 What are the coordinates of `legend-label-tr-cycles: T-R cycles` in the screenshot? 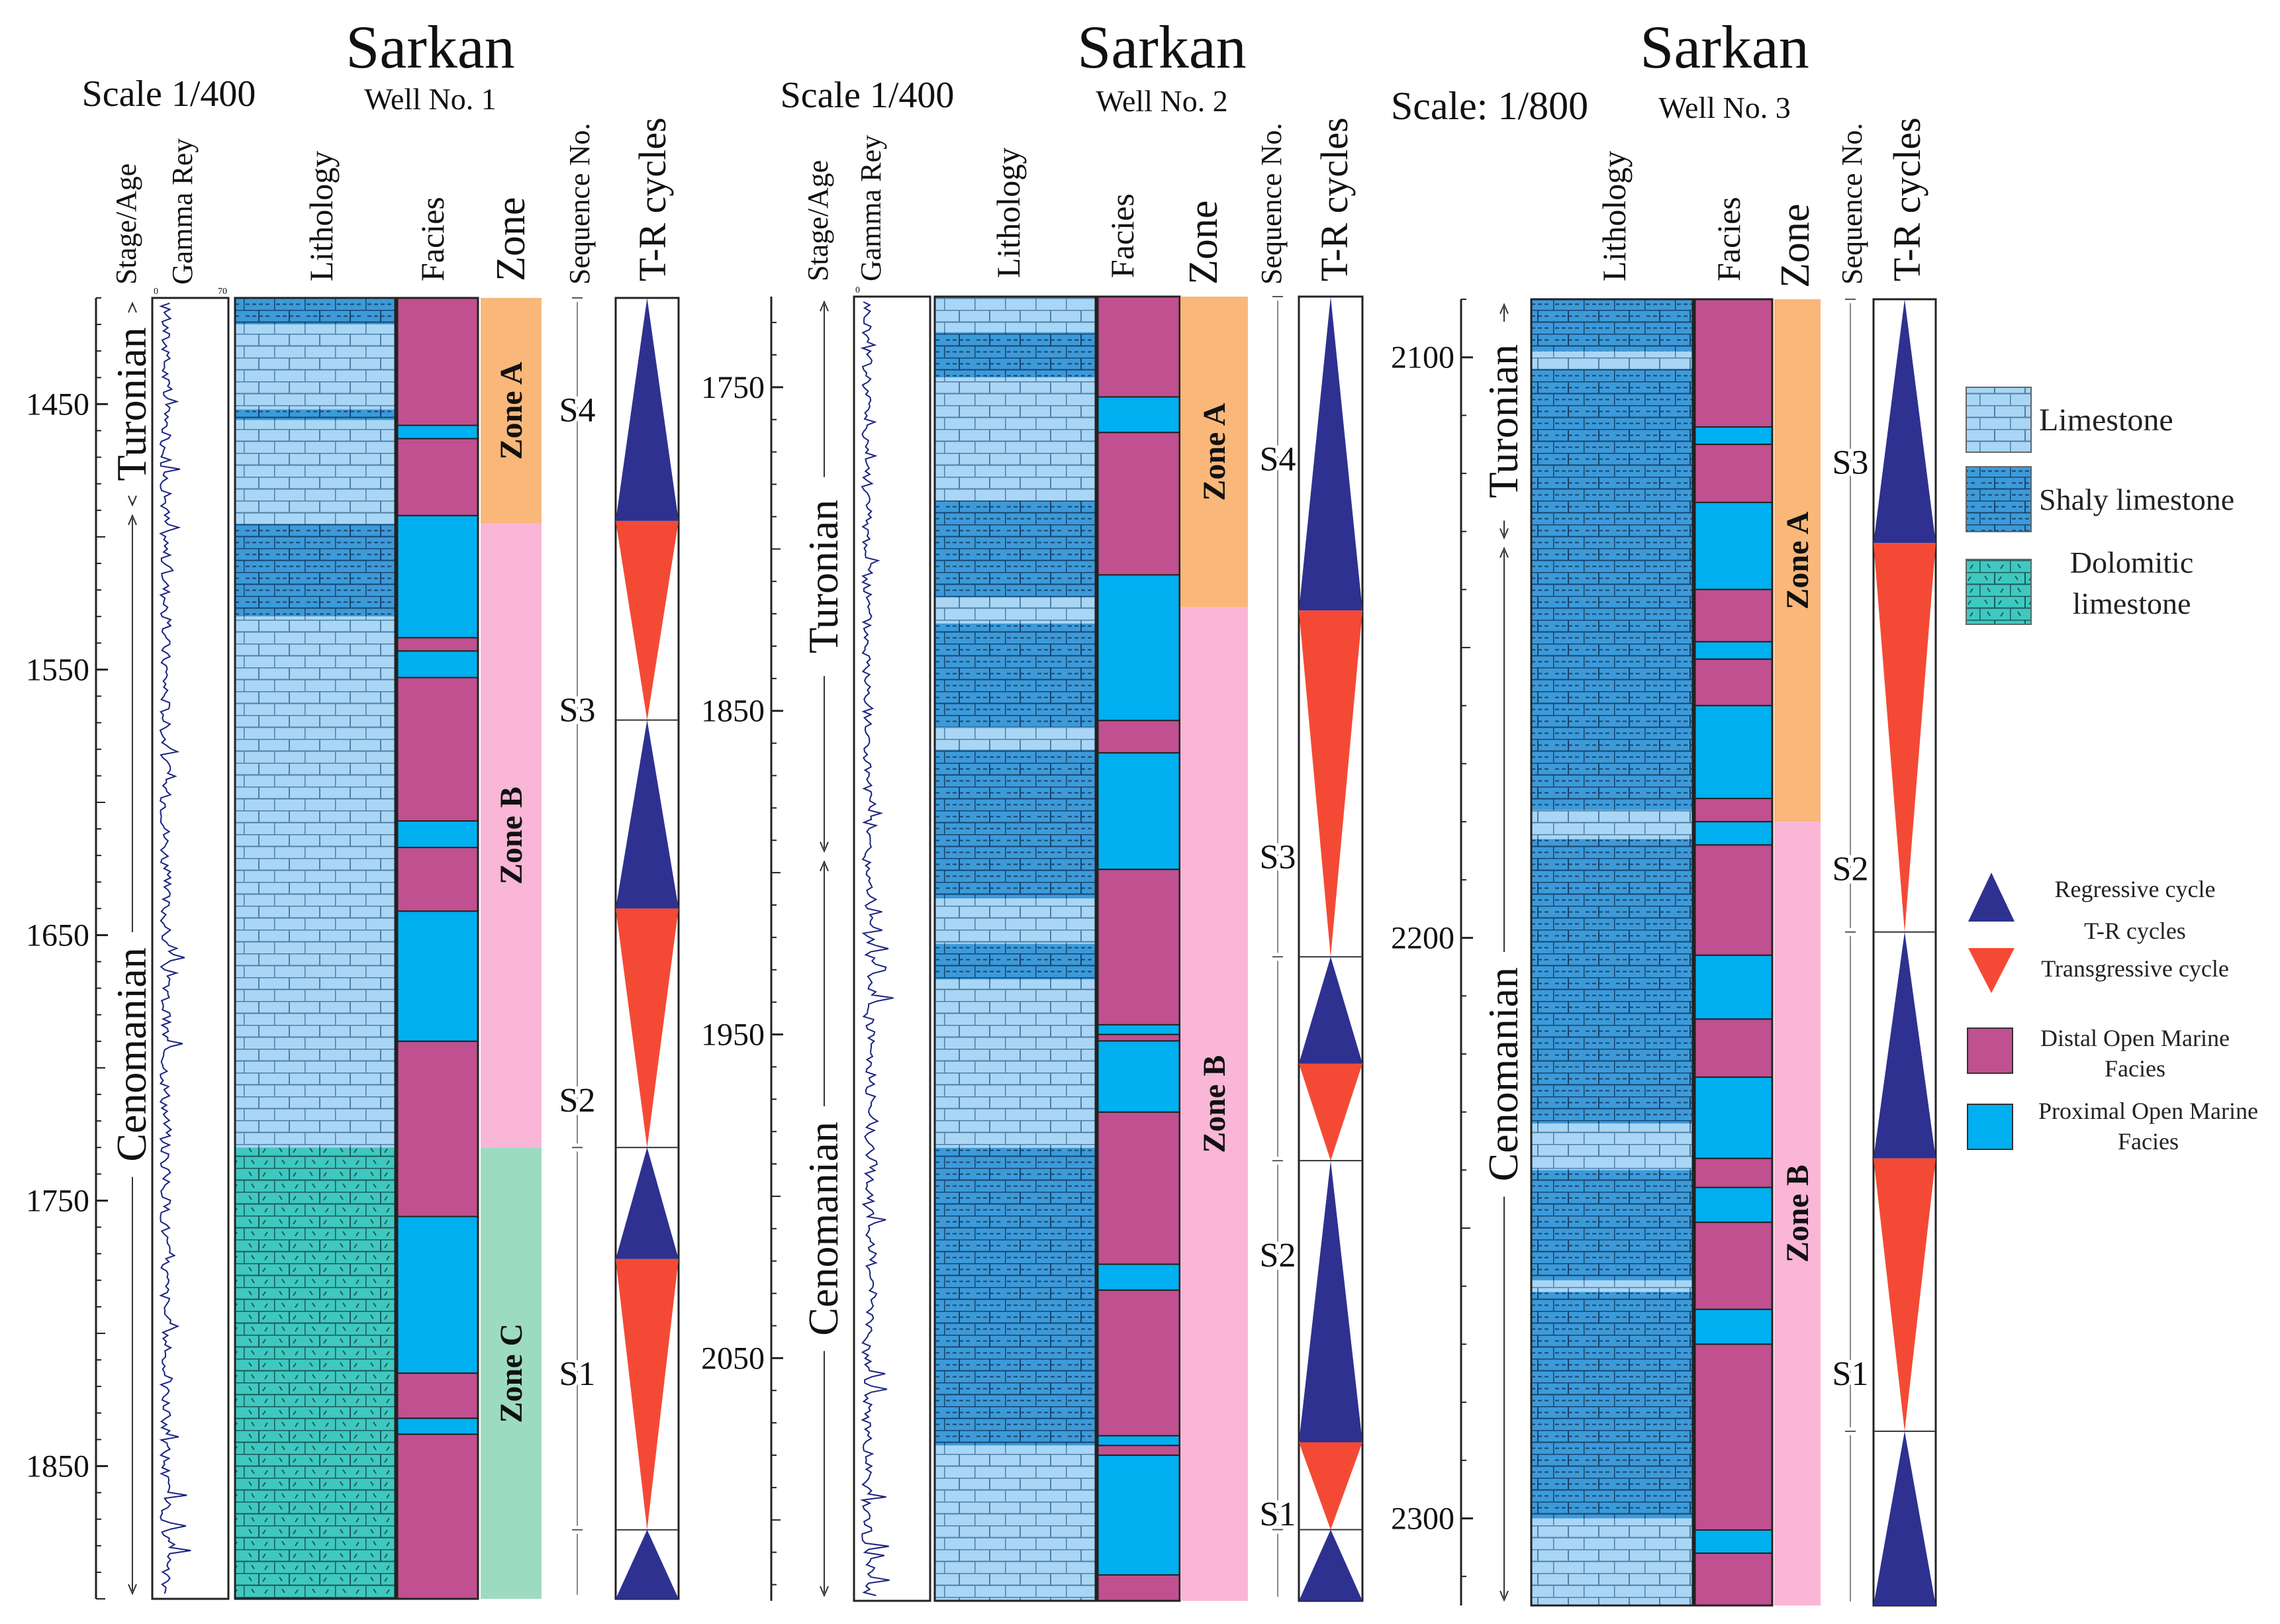 It's located at (2135, 931).